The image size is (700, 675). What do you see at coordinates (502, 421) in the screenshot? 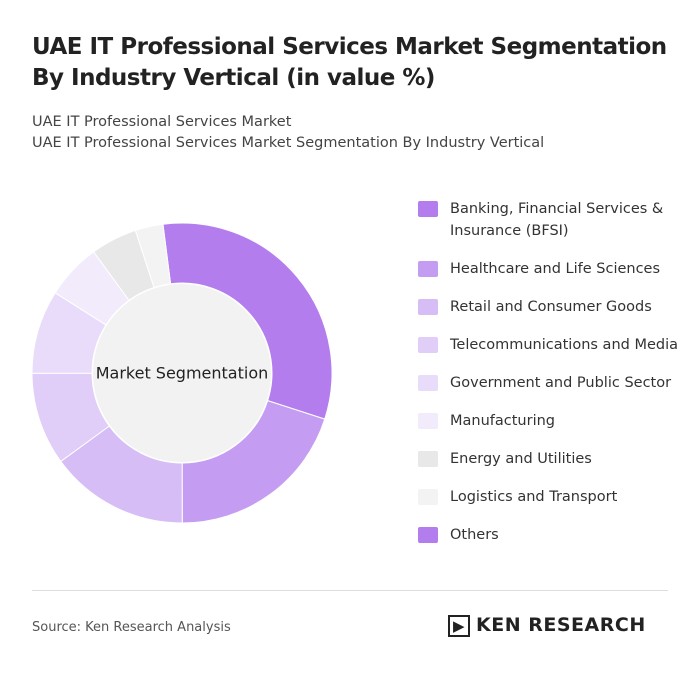
I see `legend-label: Manufacturing` at bounding box center [502, 421].